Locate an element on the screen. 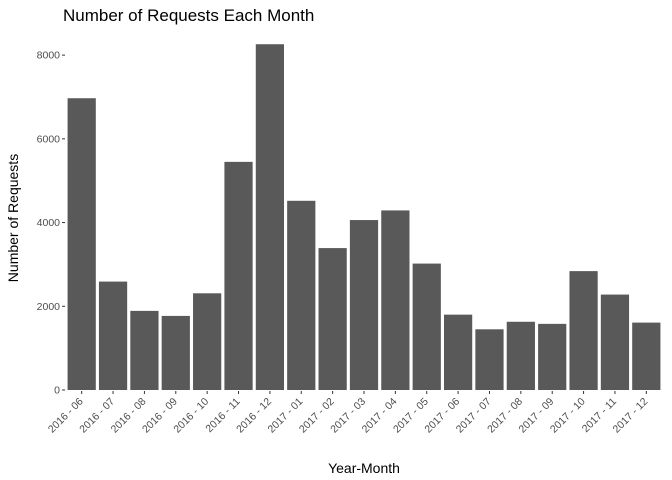  y-tick-label: 6000 is located at coordinates (49, 139).